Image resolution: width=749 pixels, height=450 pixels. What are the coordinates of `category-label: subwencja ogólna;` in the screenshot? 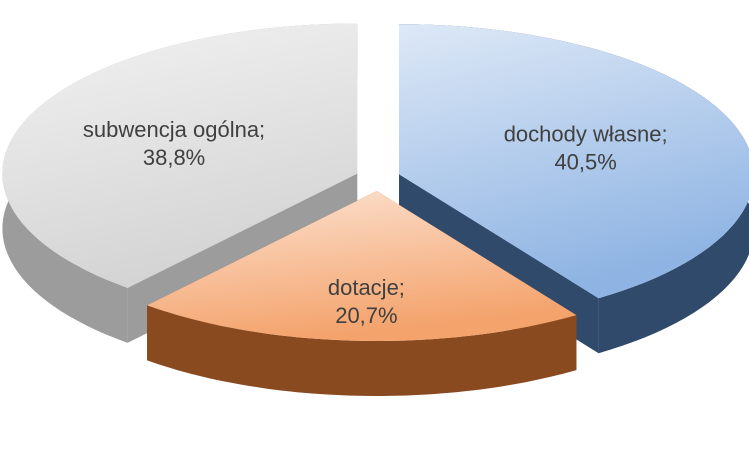 It's located at (174, 129).